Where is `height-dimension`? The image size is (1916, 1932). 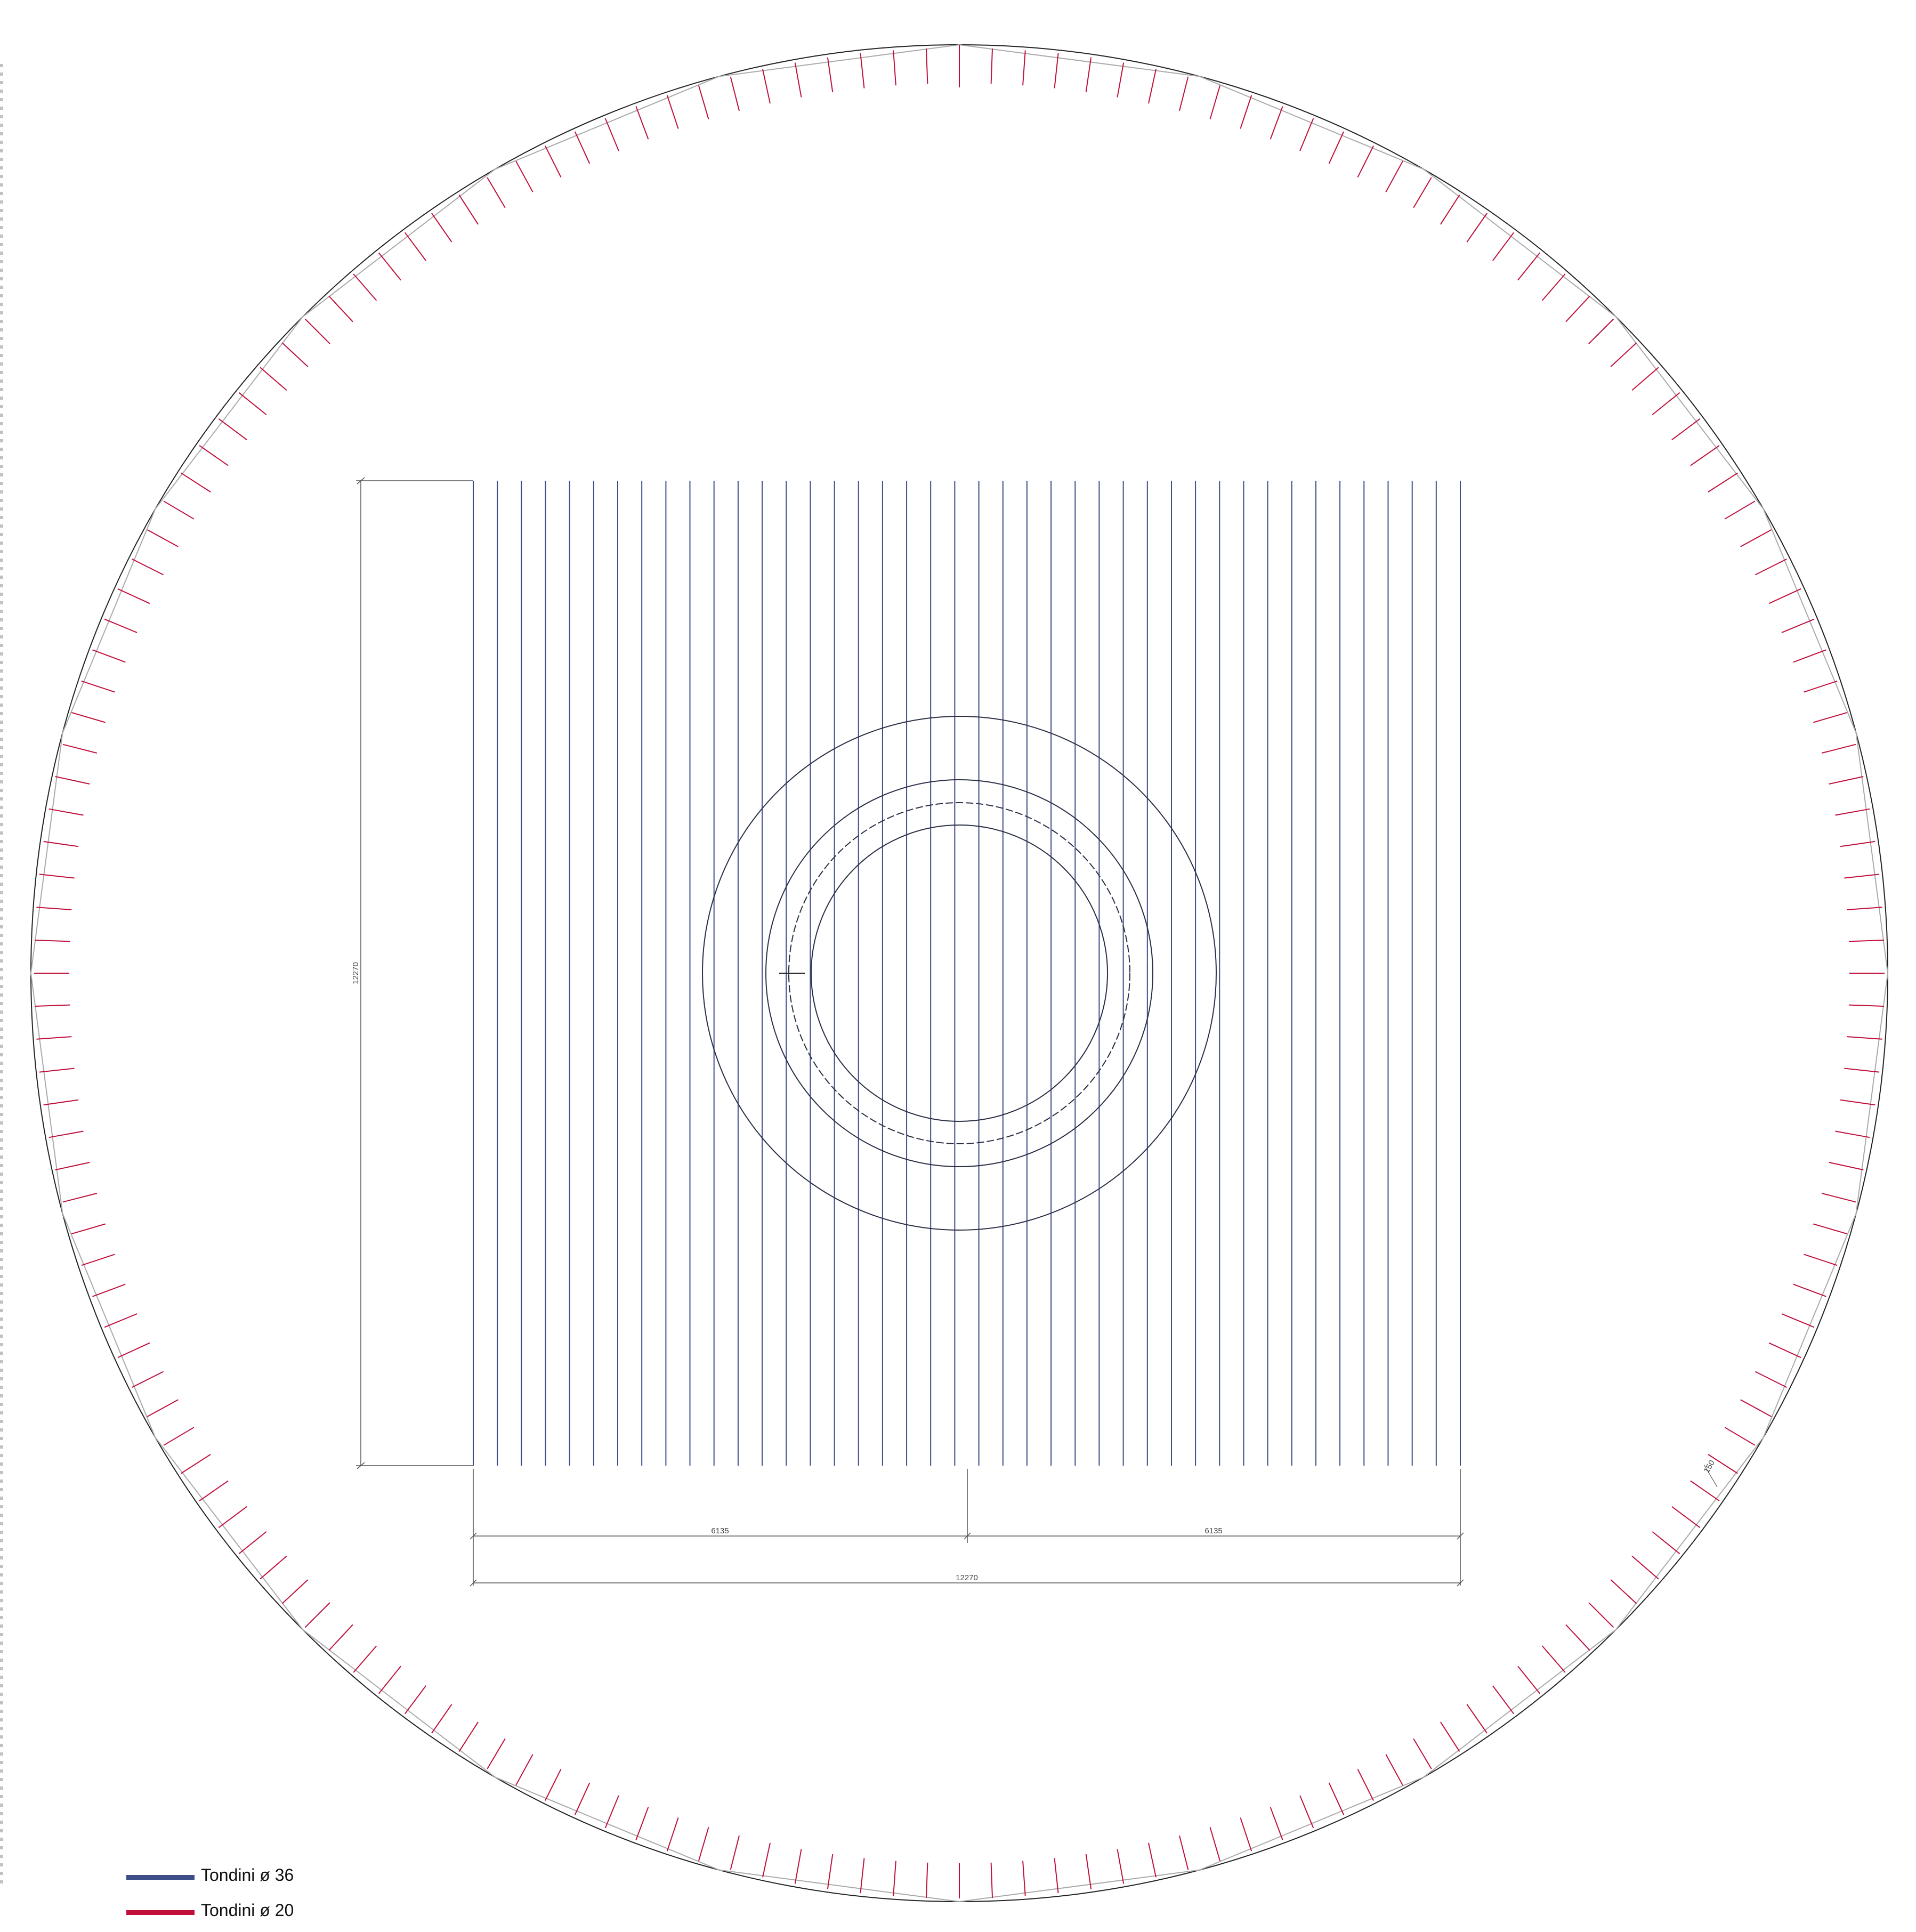
height-dimension is located at coordinates (414, 973).